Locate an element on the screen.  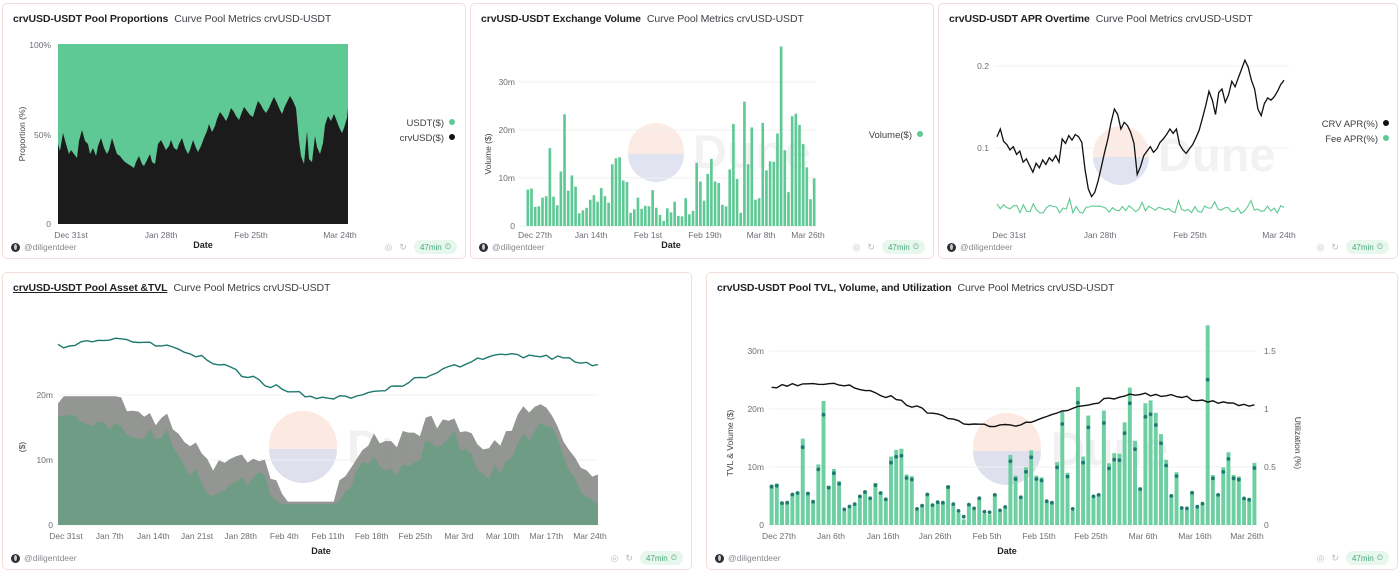
chart-legend: Volume($) is located at coordinates (896, 135).